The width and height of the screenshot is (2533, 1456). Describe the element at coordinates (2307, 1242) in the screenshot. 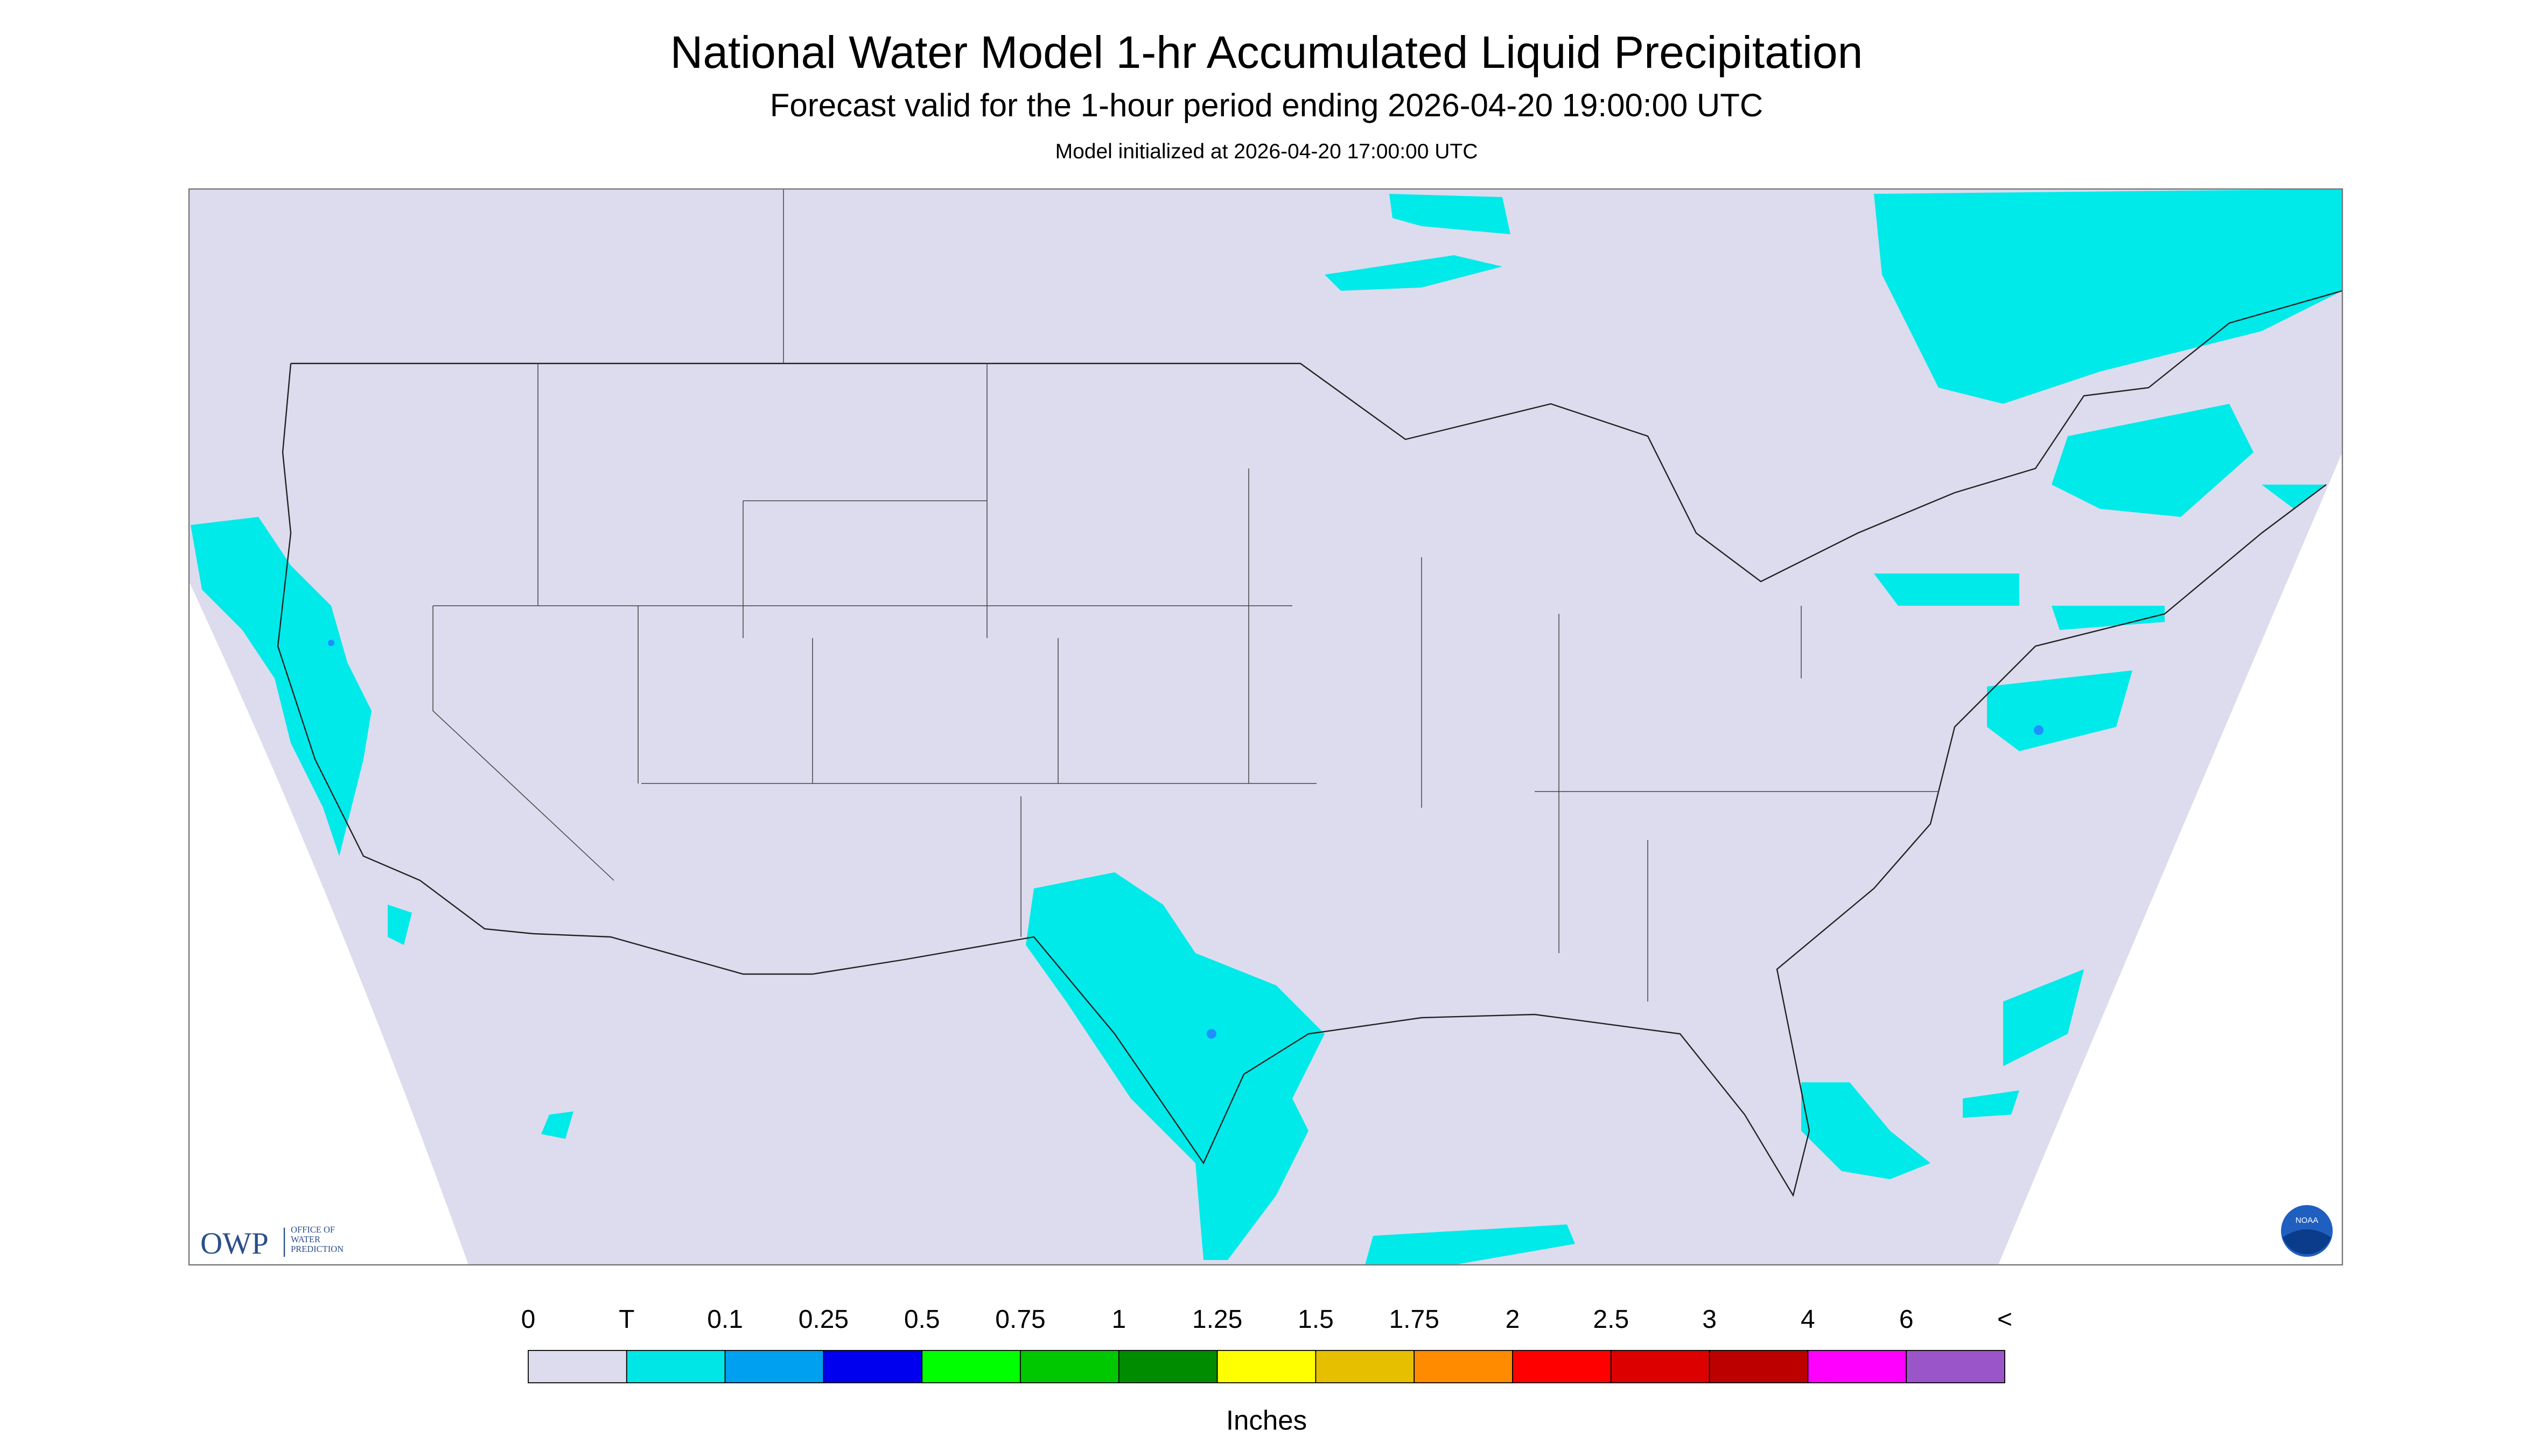

I see `noaa-wave` at that location.